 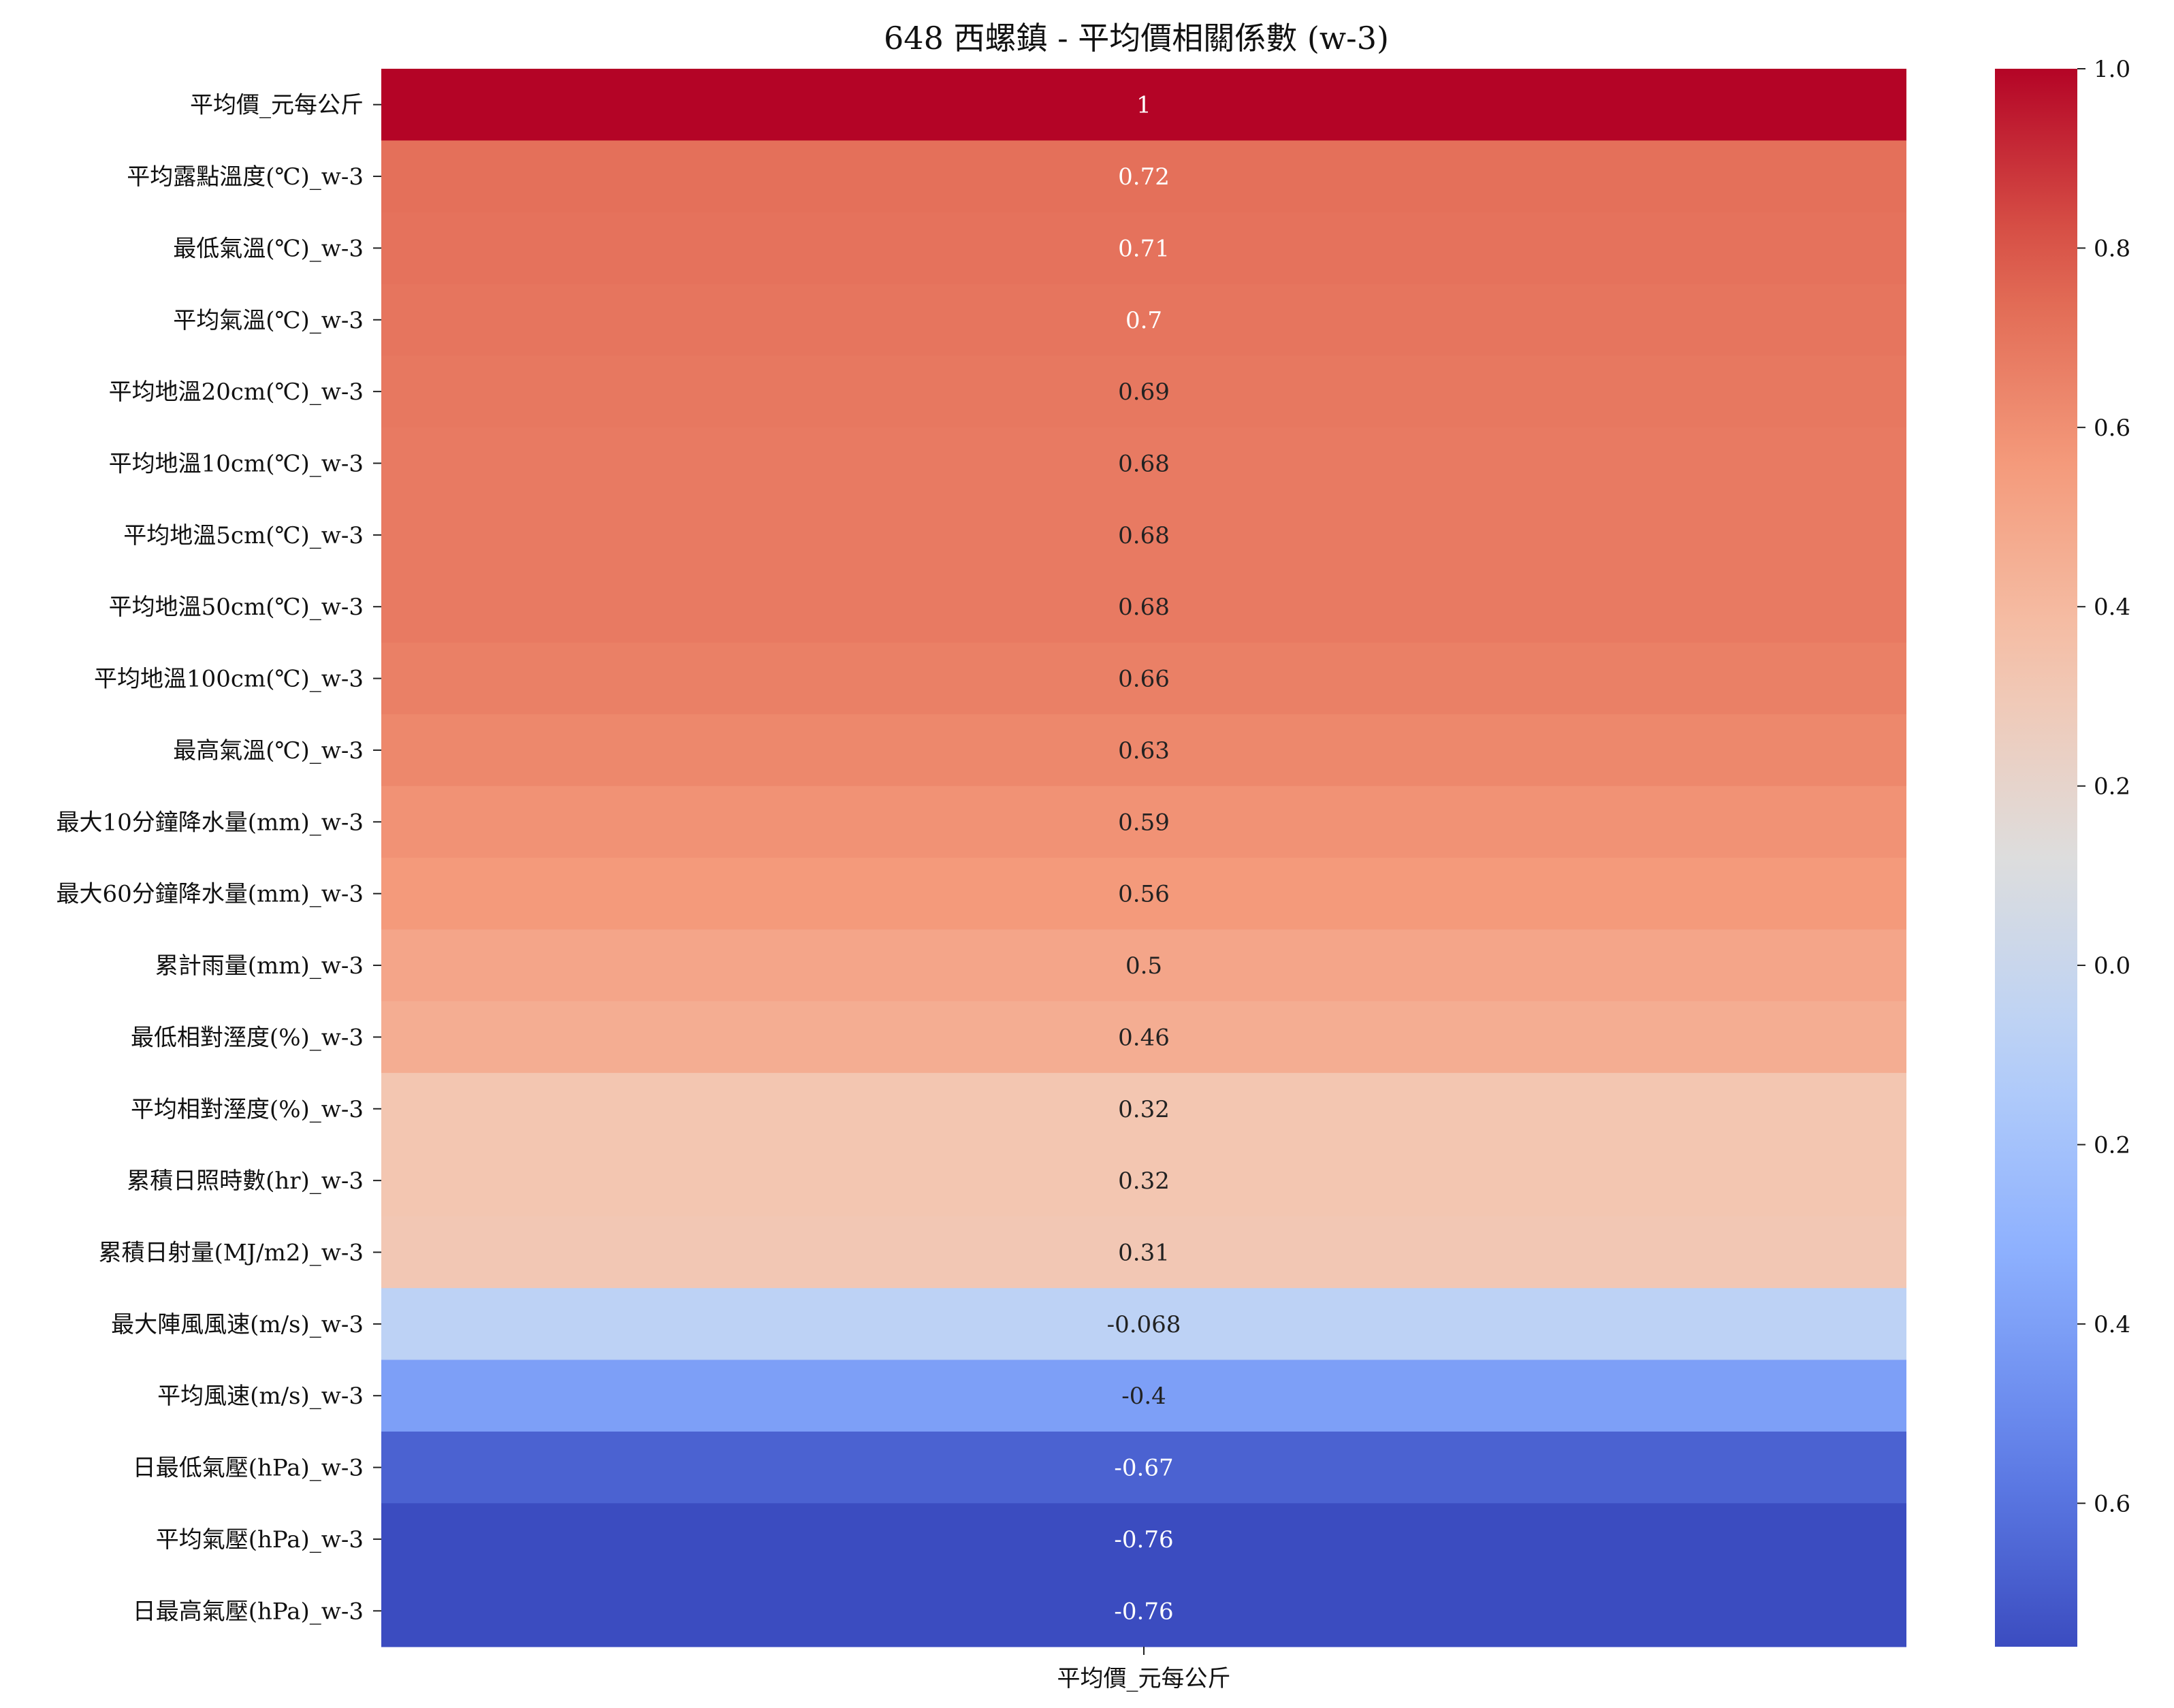 I want to click on row-label: 累計雨量(mm)_w-3, so click(x=259, y=966).